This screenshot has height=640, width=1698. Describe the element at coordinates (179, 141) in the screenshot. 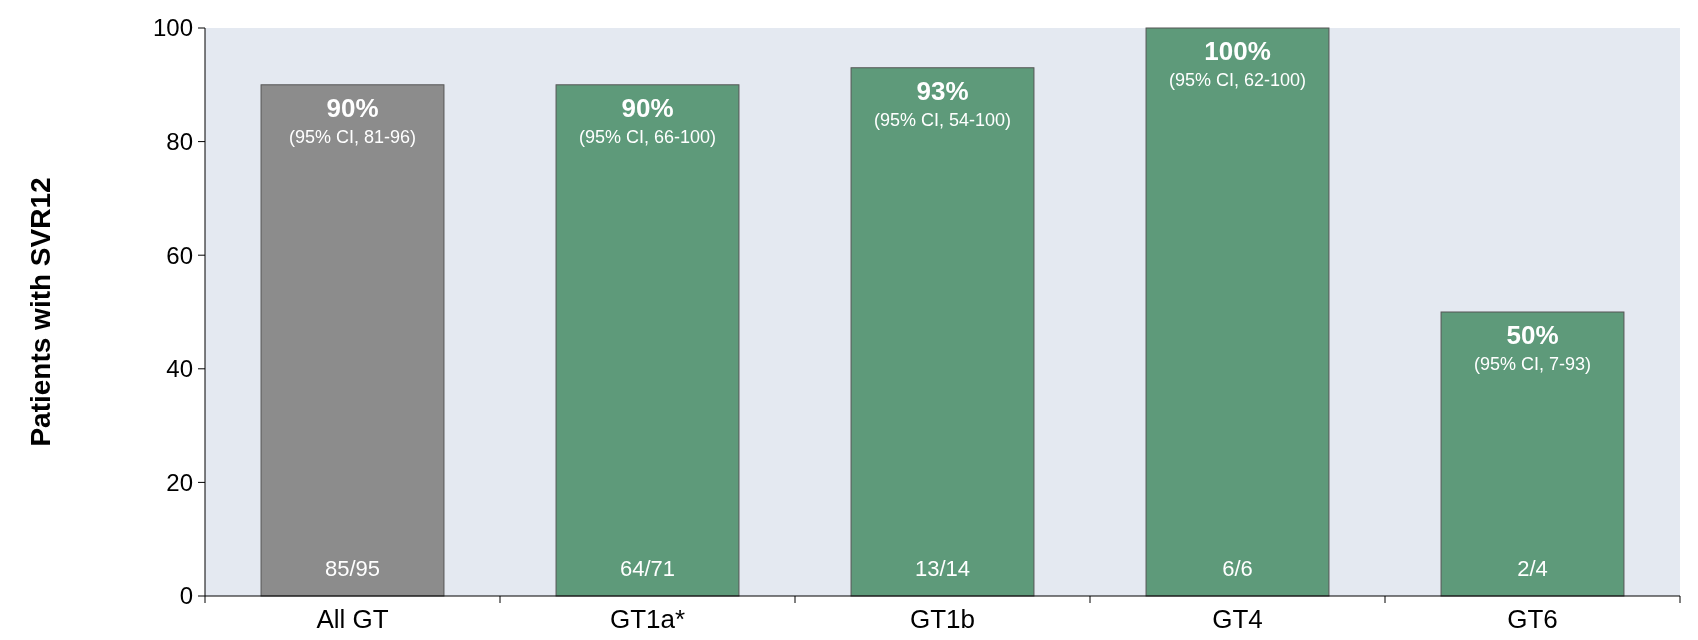

I see `y-tick-label: 80` at that location.